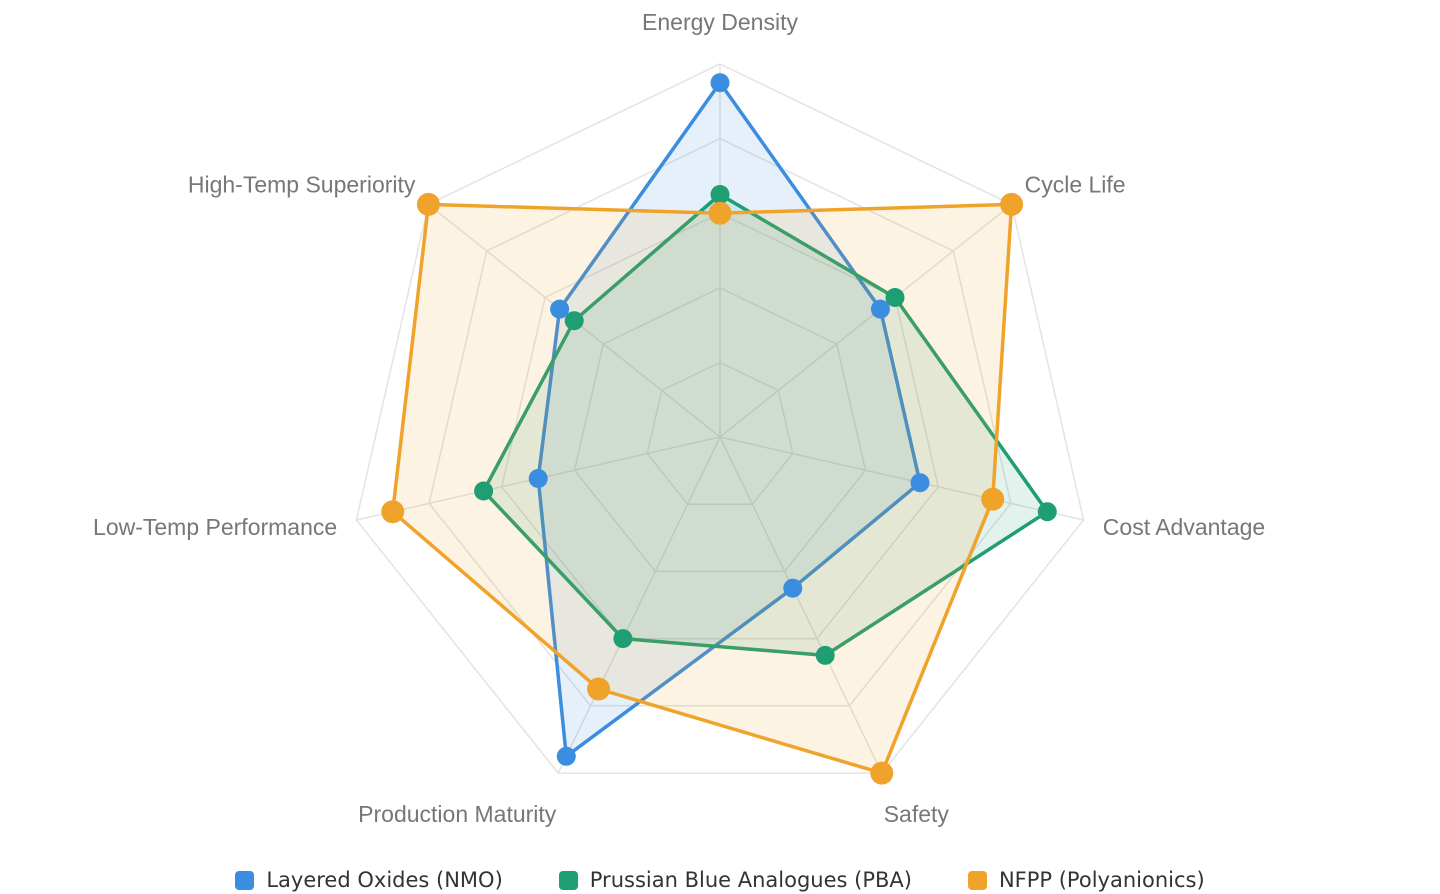 Image resolution: width=1440 pixels, height=894 pixels. Describe the element at coordinates (384, 880) in the screenshot. I see `legend-label-1: Layered Oxides (NMO)` at that location.